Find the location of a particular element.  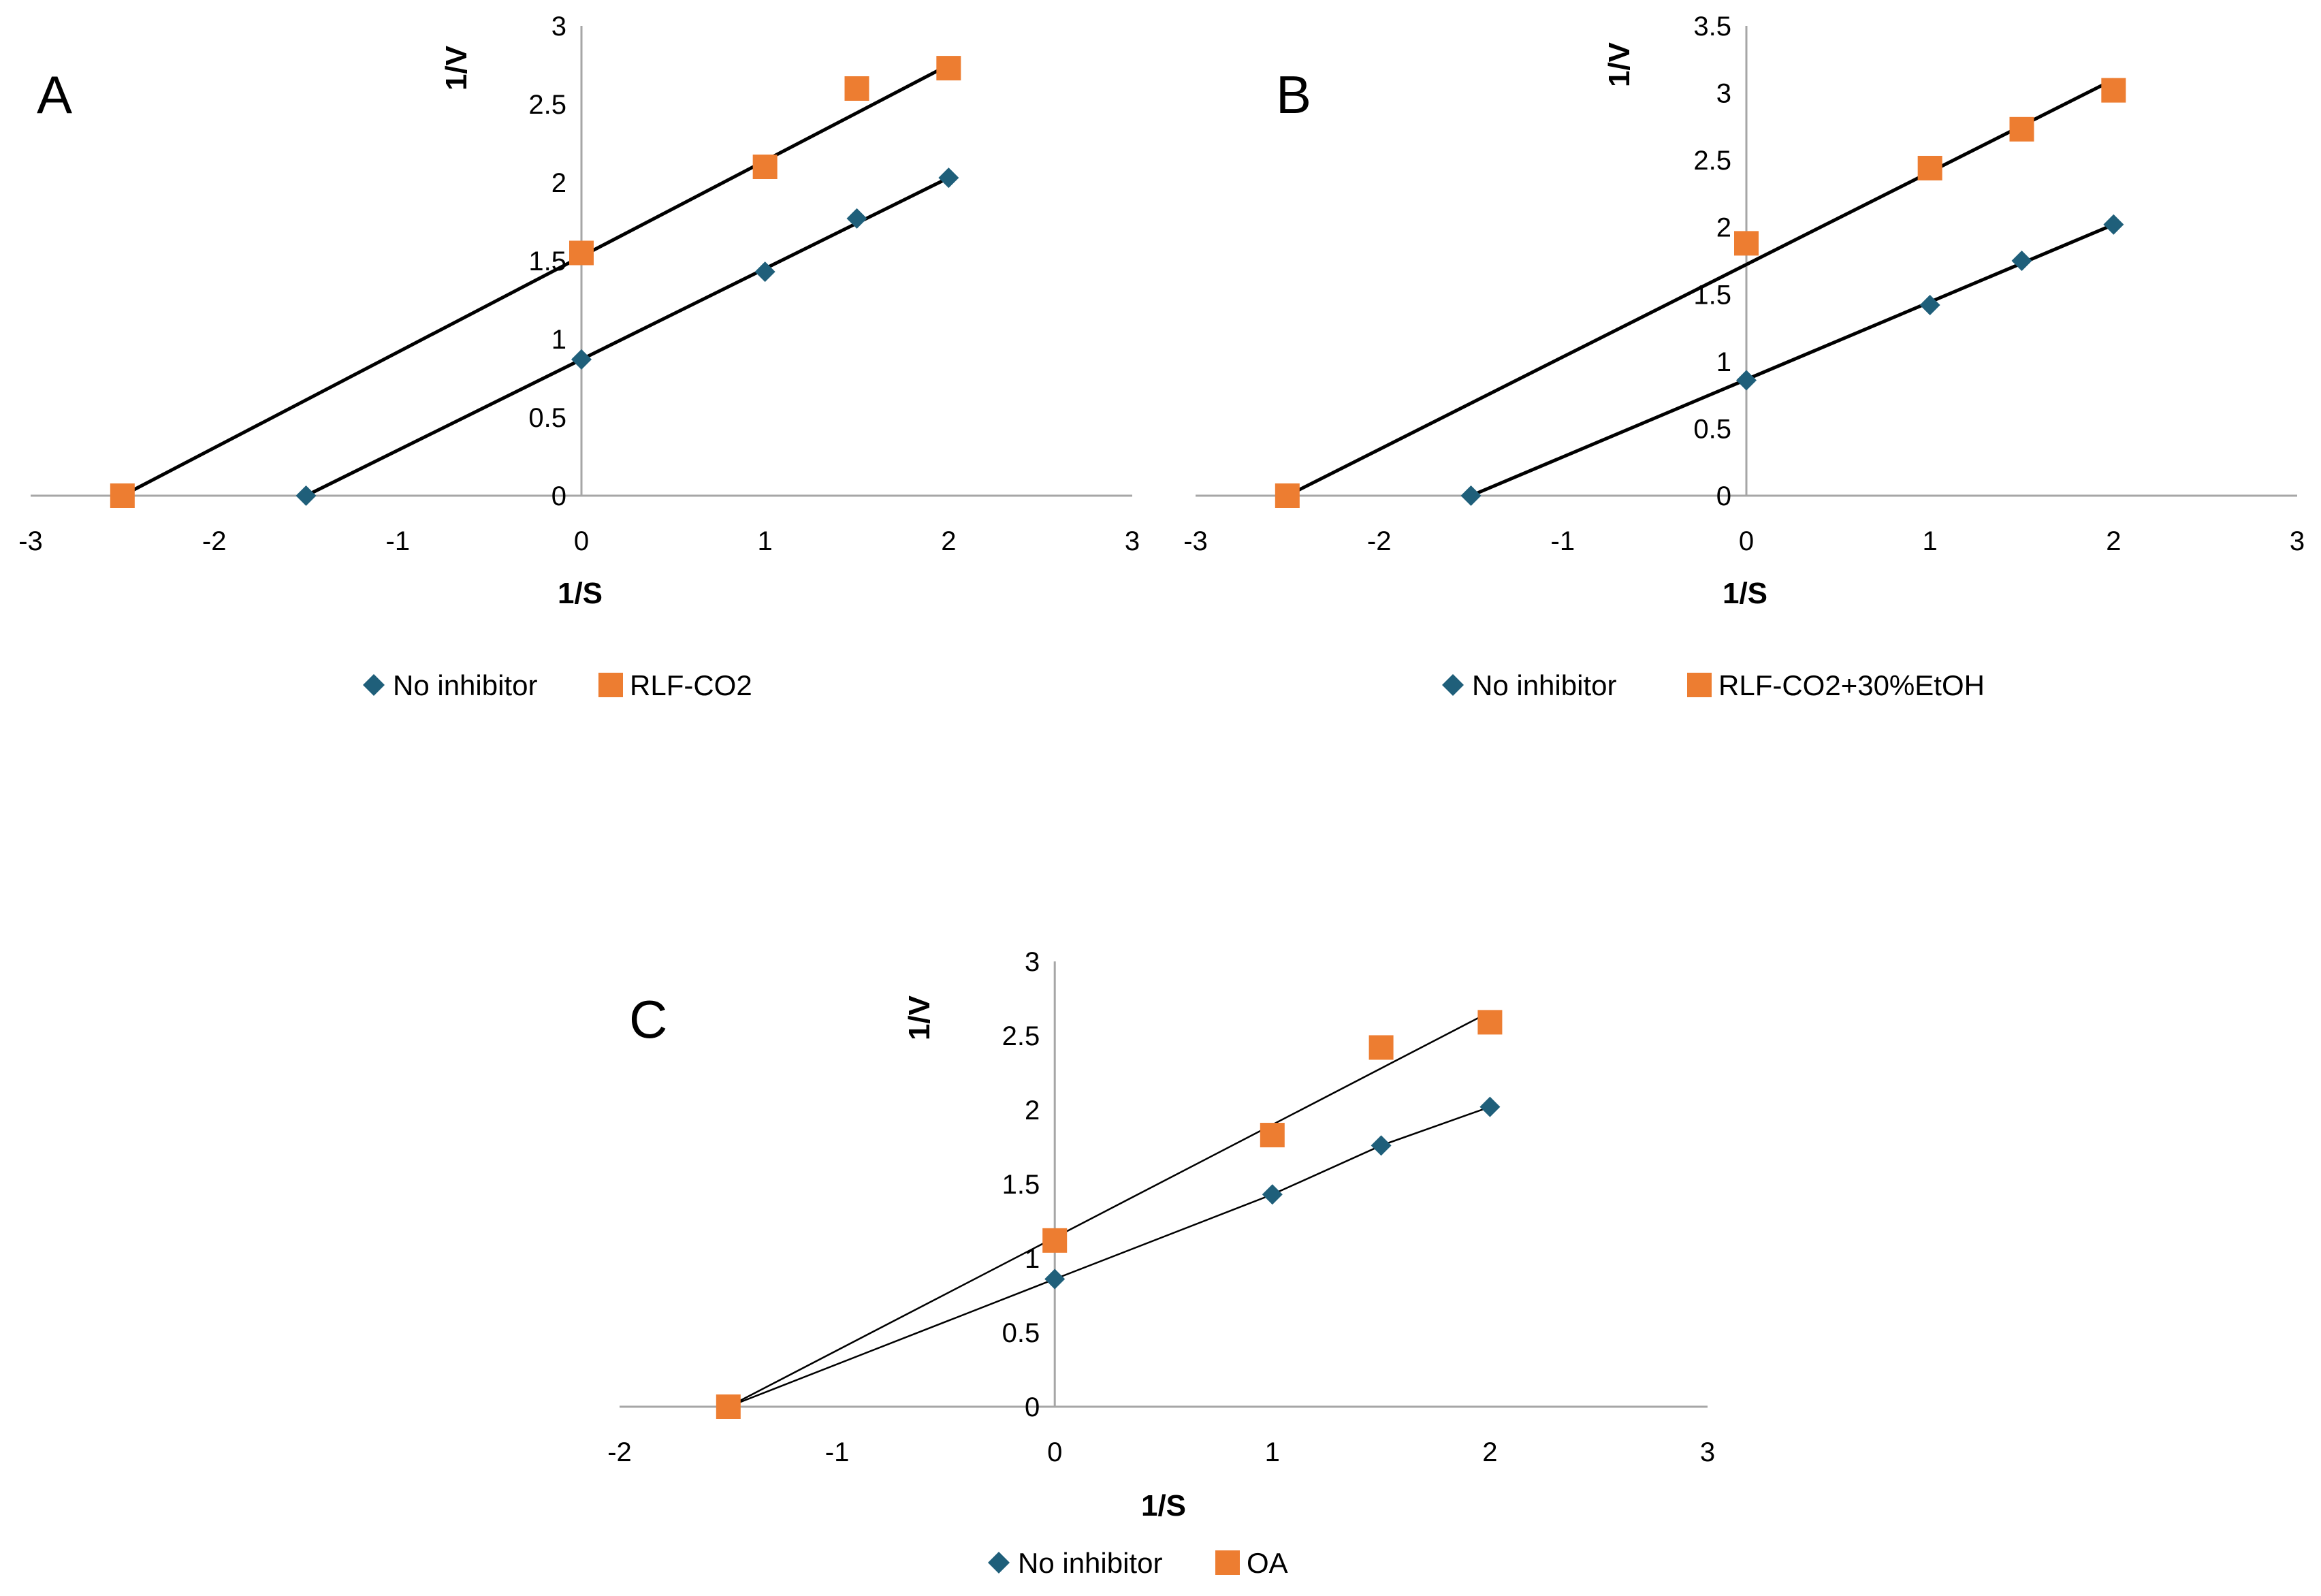

legend-label-inhibitor: RLF-CO2 is located at coordinates (691, 685).